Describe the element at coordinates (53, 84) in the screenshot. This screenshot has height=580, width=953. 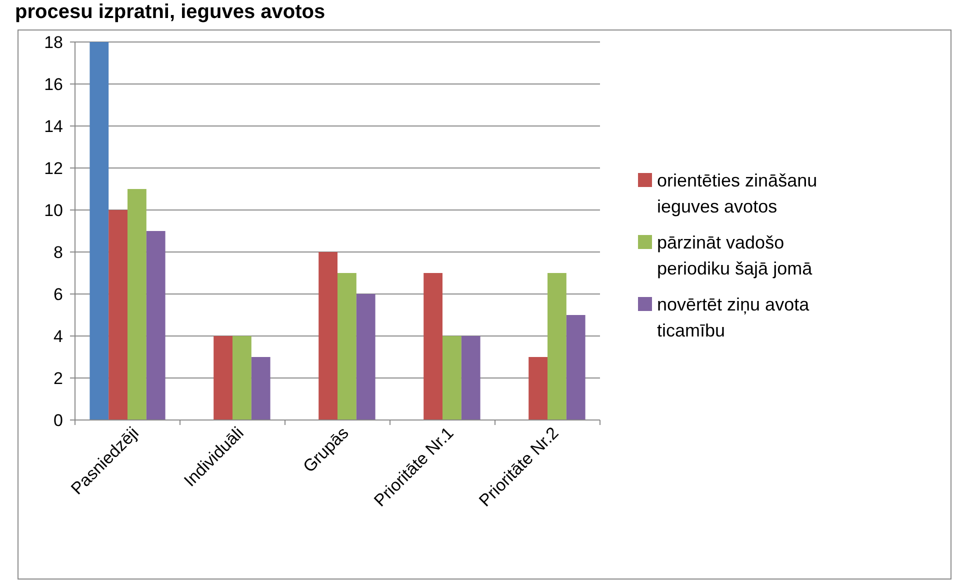
I see `y-tick-label: 16` at that location.